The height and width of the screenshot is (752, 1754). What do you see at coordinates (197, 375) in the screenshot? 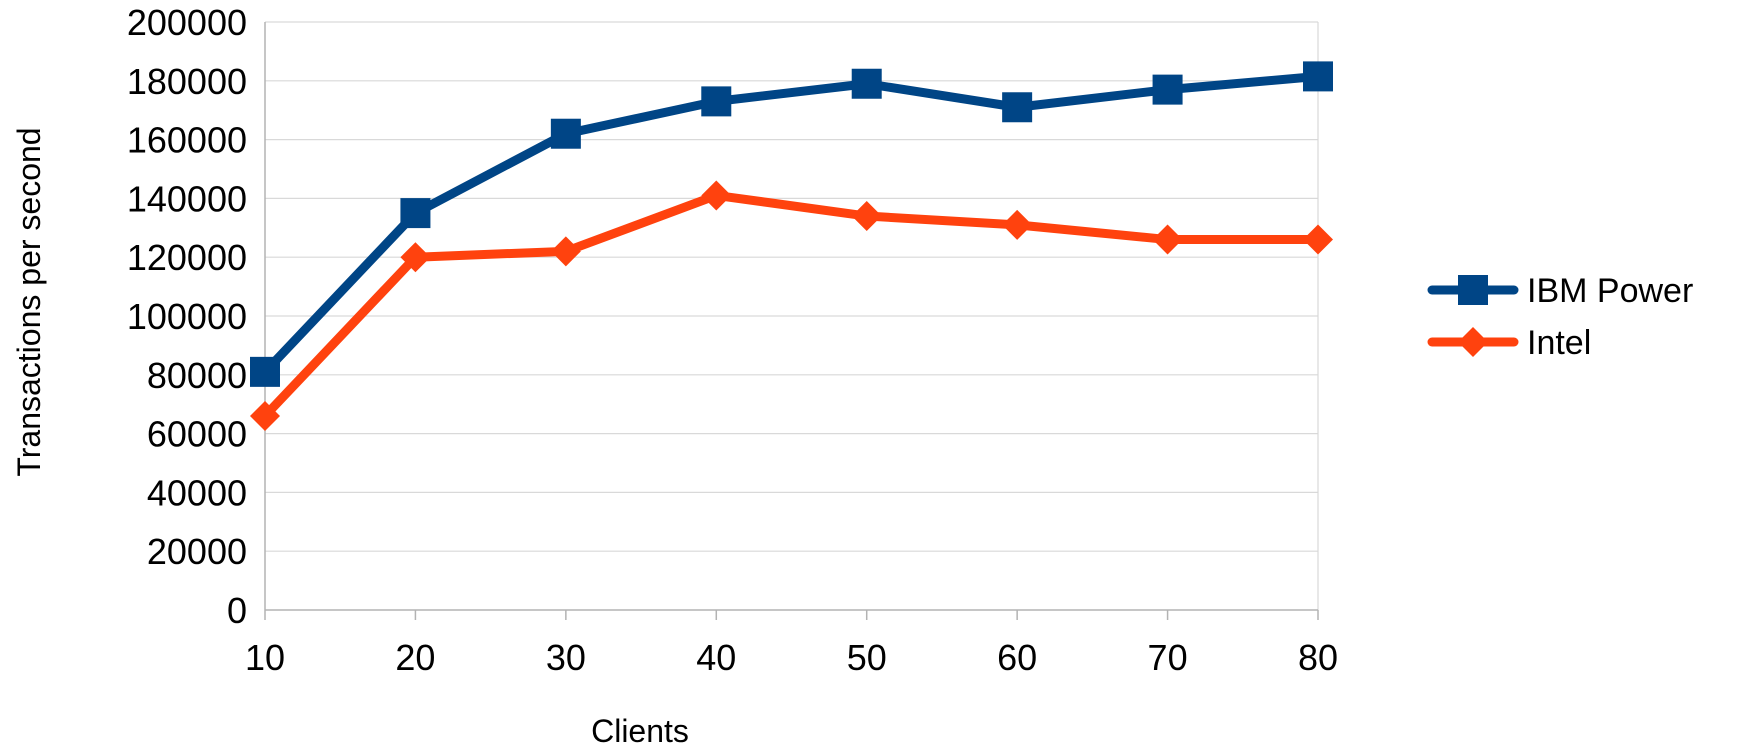
I see `y-tick-label: 80000` at bounding box center [197, 375].